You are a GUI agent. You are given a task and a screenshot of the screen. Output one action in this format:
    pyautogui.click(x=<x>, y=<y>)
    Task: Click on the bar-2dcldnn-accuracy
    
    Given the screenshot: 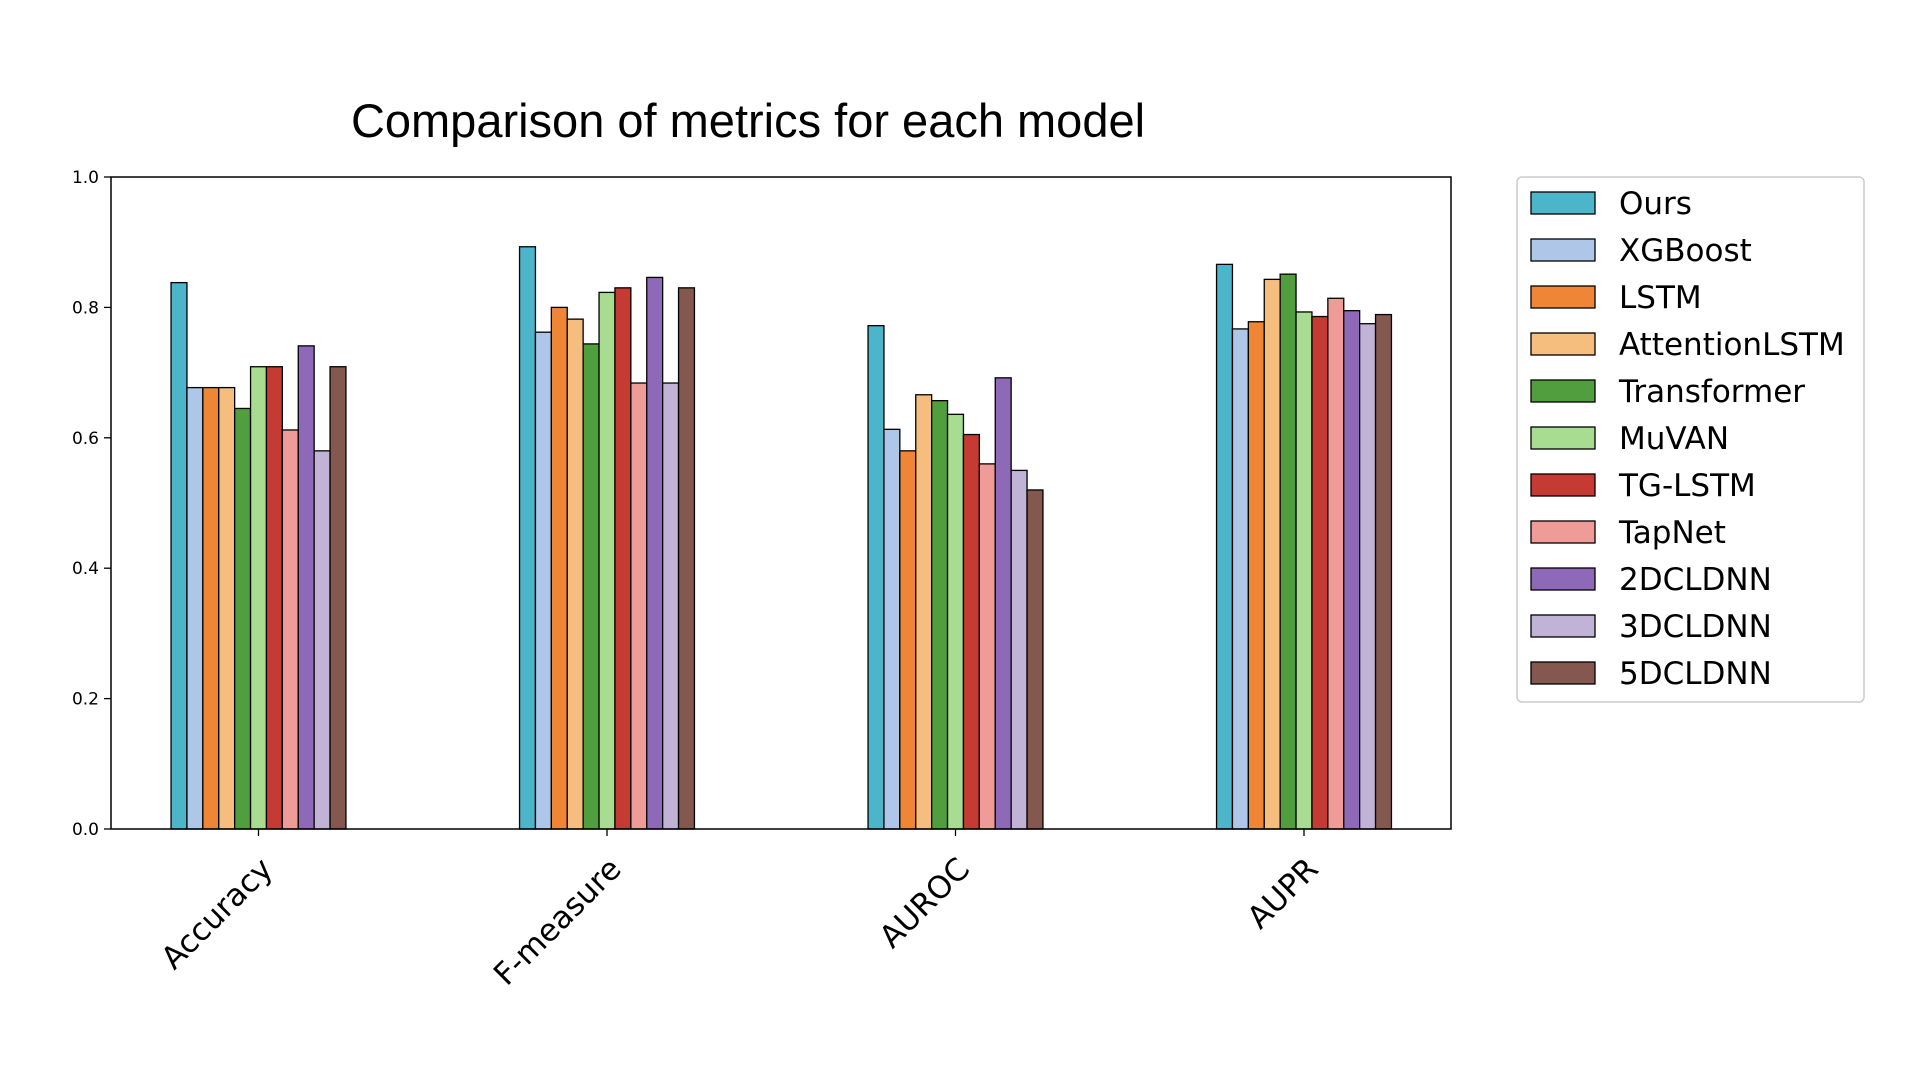 What is the action you would take?
    pyautogui.click(x=306, y=587)
    